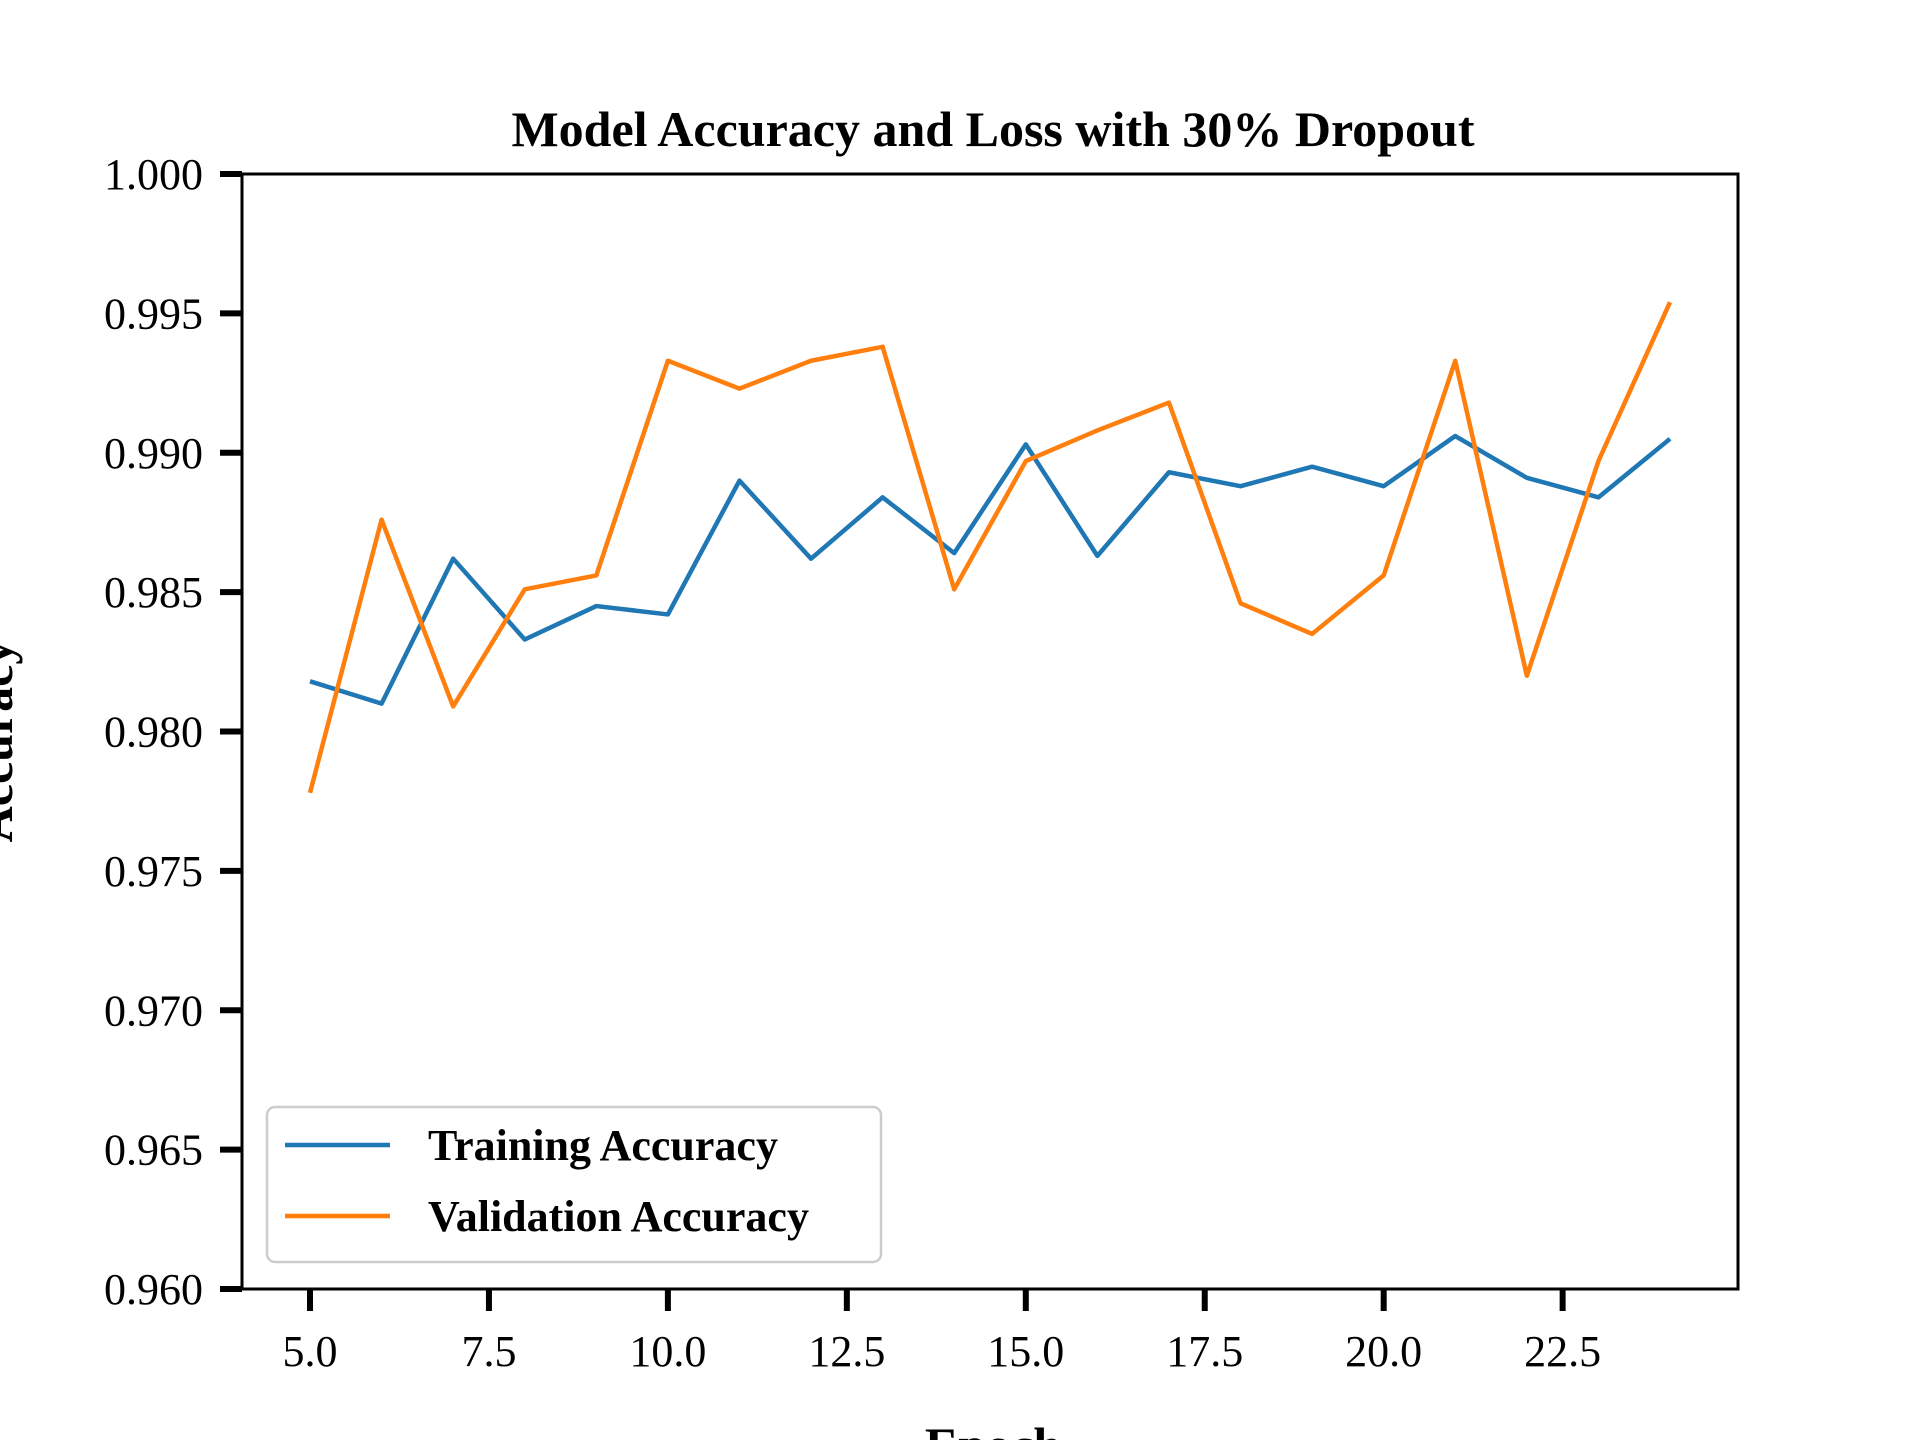 The height and width of the screenshot is (1445, 1920). I want to click on y-axis-label: Accuracy, so click(11, 741).